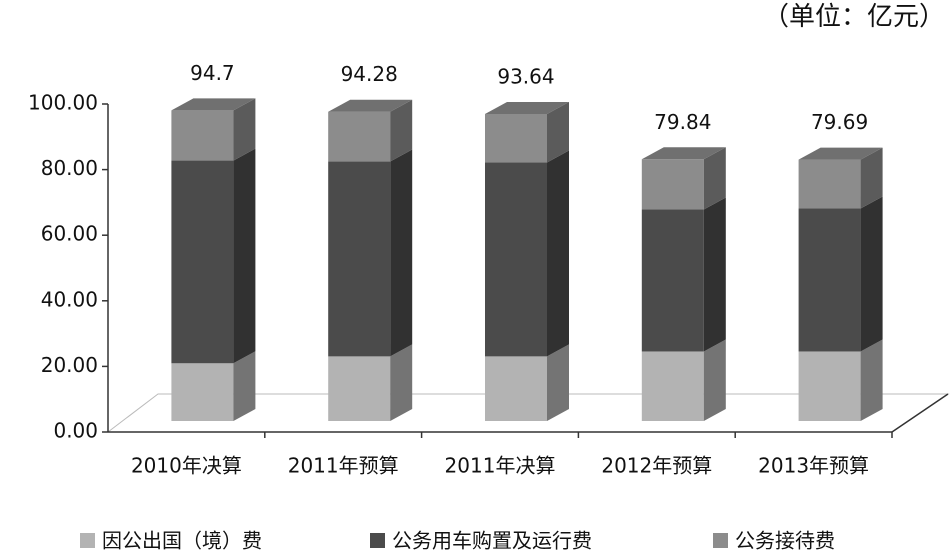 The image size is (951, 555). Describe the element at coordinates (920, 413) in the screenshot. I see `floor-edge` at that location.